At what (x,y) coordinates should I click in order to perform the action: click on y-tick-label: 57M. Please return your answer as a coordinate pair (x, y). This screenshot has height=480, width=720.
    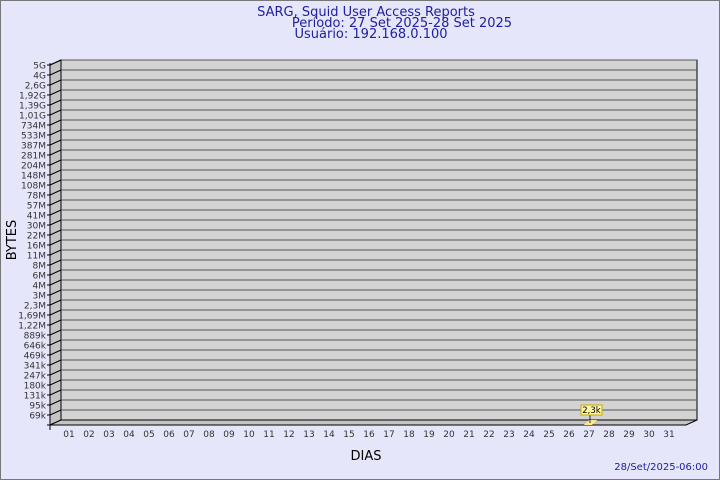
    Looking at the image, I should click on (36, 207).